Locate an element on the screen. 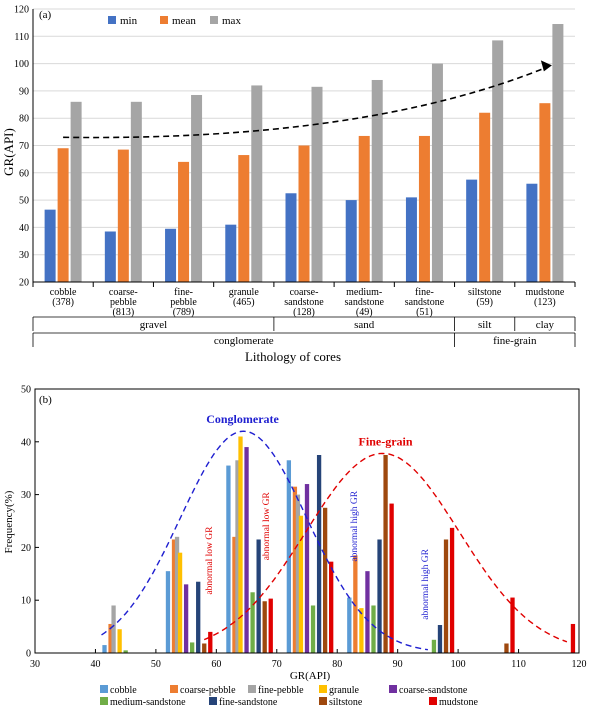 The height and width of the screenshot is (709, 590). b-legend-label: coarse-sandstone is located at coordinates (433, 690).